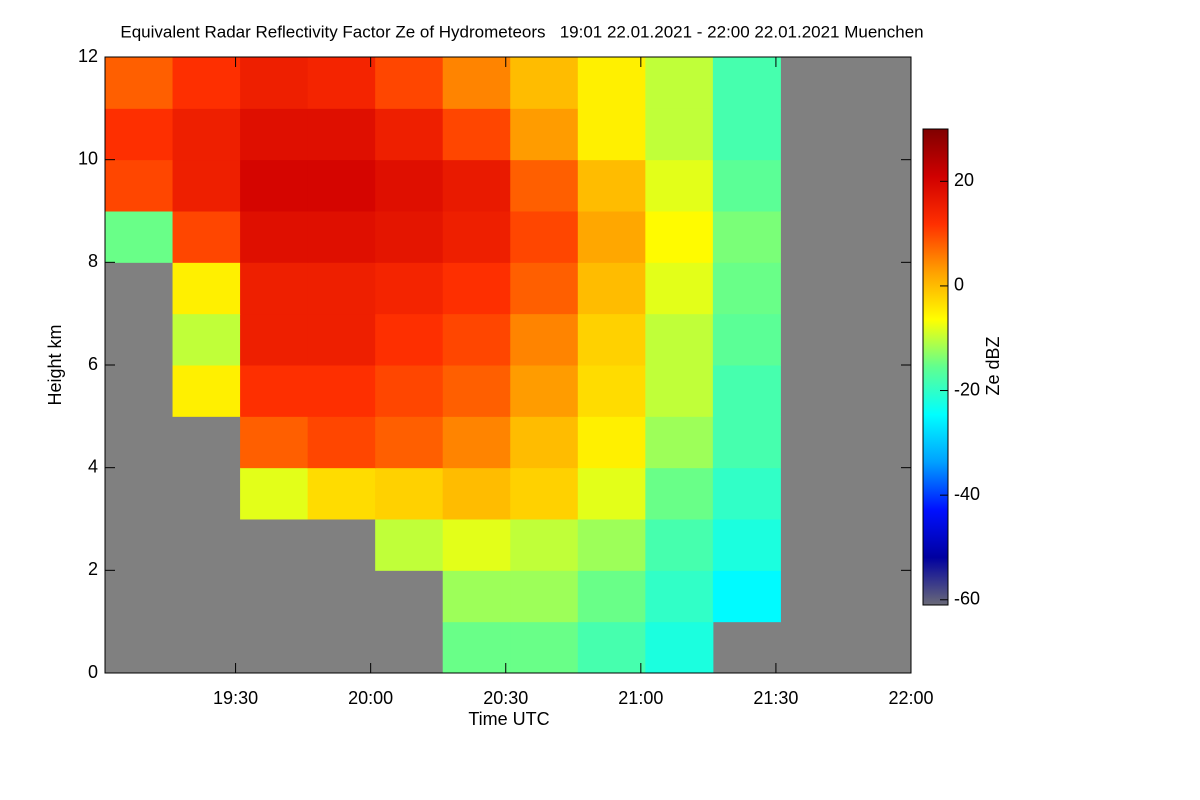 The image size is (1200, 800). I want to click on y-tick-label: 10, so click(88, 158).